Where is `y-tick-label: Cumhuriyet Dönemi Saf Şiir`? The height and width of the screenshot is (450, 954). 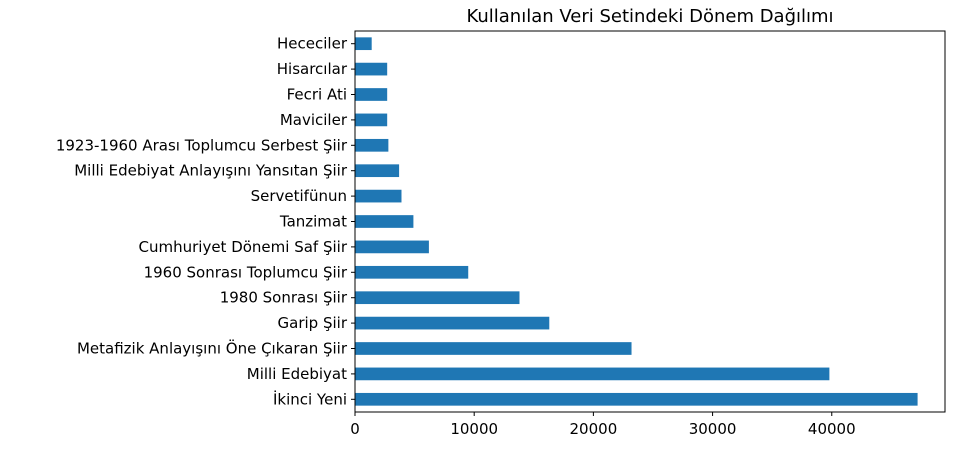
y-tick-label: Cumhuriyet Dönemi Saf Şiir is located at coordinates (243, 247).